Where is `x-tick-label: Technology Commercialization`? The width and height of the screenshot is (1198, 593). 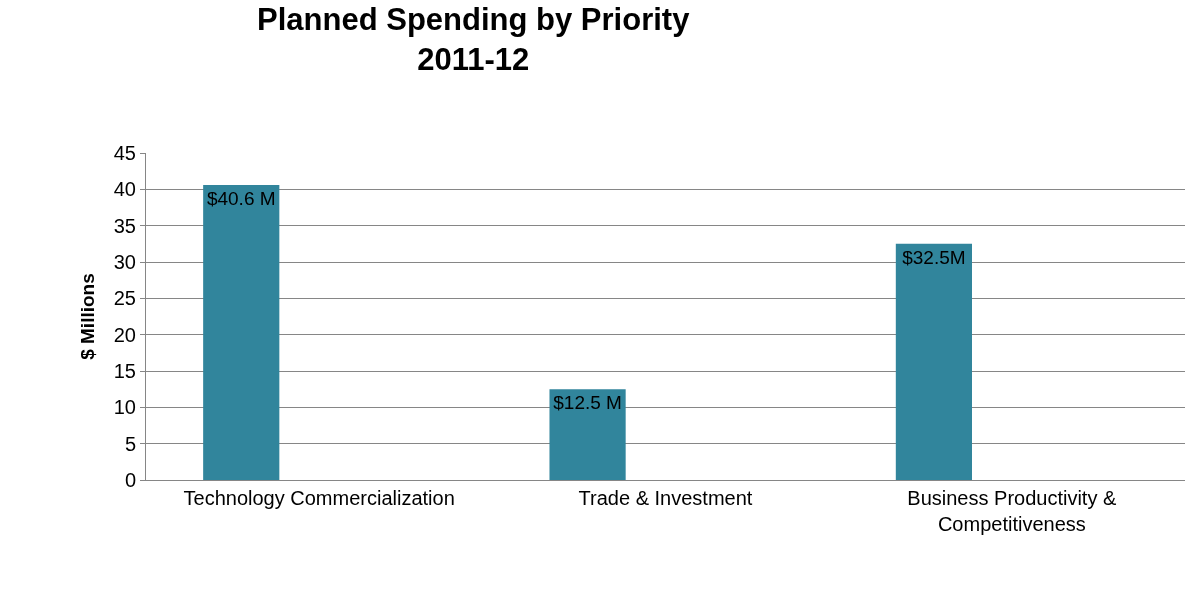
x-tick-label: Technology Commercialization is located at coordinates (319, 498).